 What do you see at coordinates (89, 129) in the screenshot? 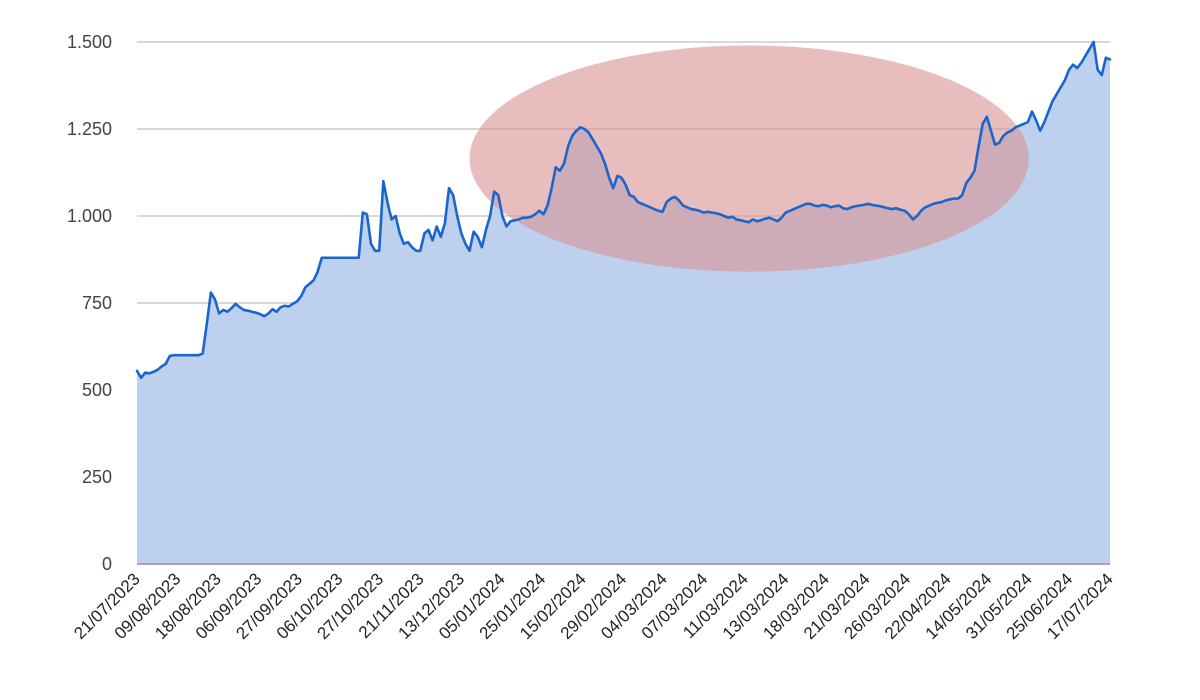
I see `y-tick-label: 1.250` at bounding box center [89, 129].